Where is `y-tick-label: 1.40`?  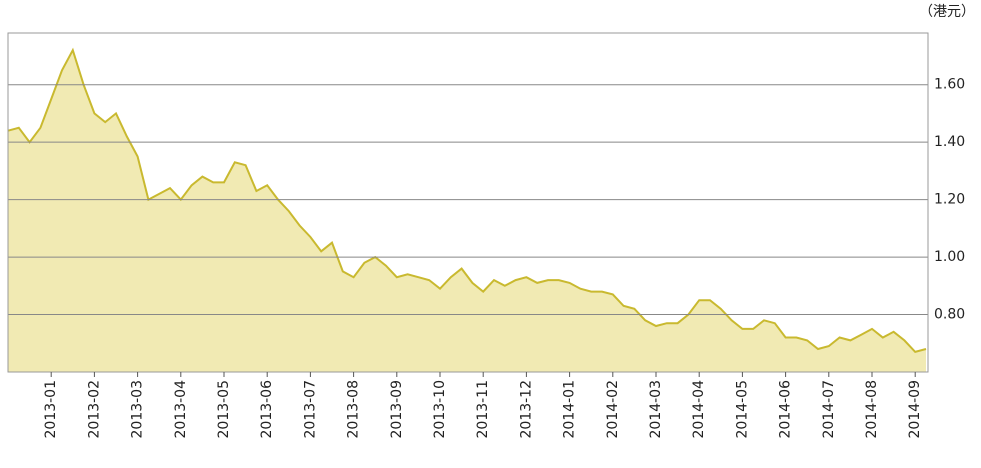
y-tick-label: 1.40 is located at coordinates (949, 142).